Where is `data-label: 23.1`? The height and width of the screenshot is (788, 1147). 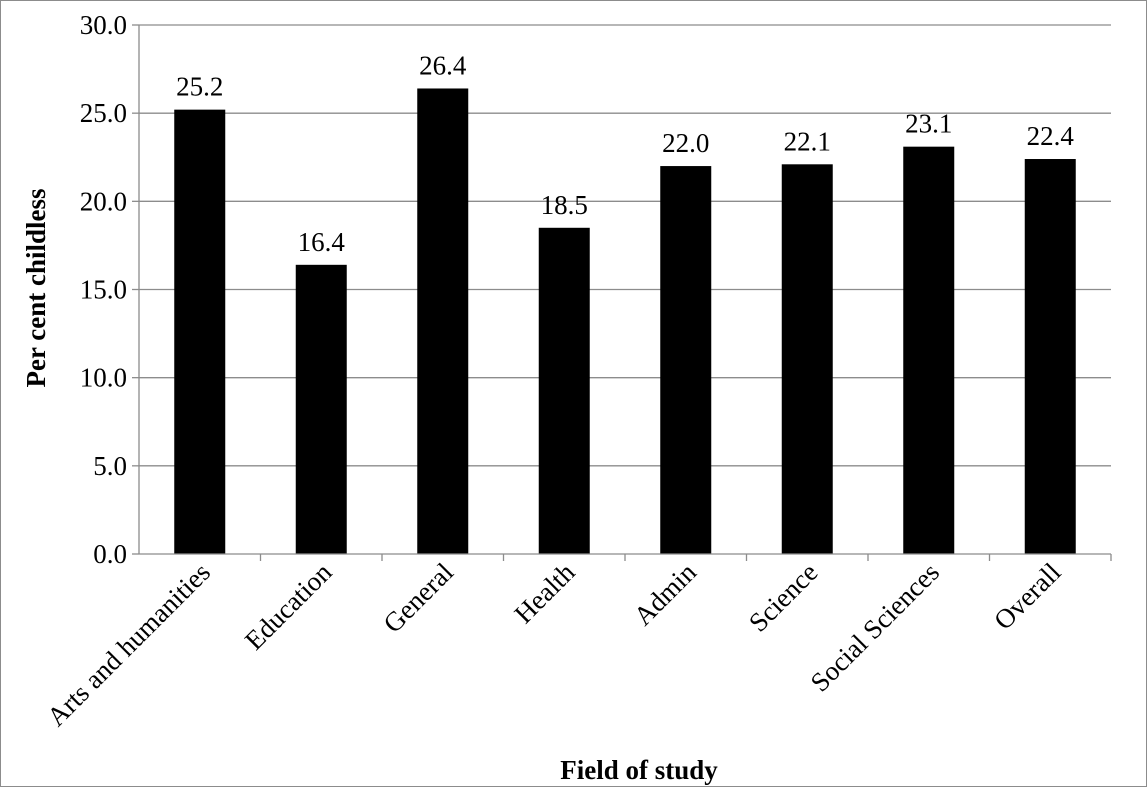
data-label: 23.1 is located at coordinates (928, 124).